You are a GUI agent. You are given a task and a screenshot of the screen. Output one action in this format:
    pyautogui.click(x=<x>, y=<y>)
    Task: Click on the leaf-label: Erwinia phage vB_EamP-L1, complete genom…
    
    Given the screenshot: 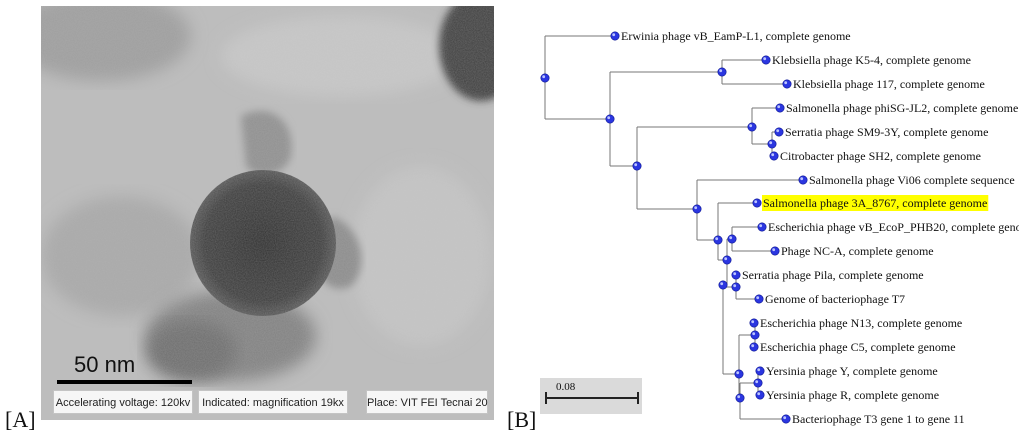 What is the action you would take?
    pyautogui.click(x=736, y=36)
    